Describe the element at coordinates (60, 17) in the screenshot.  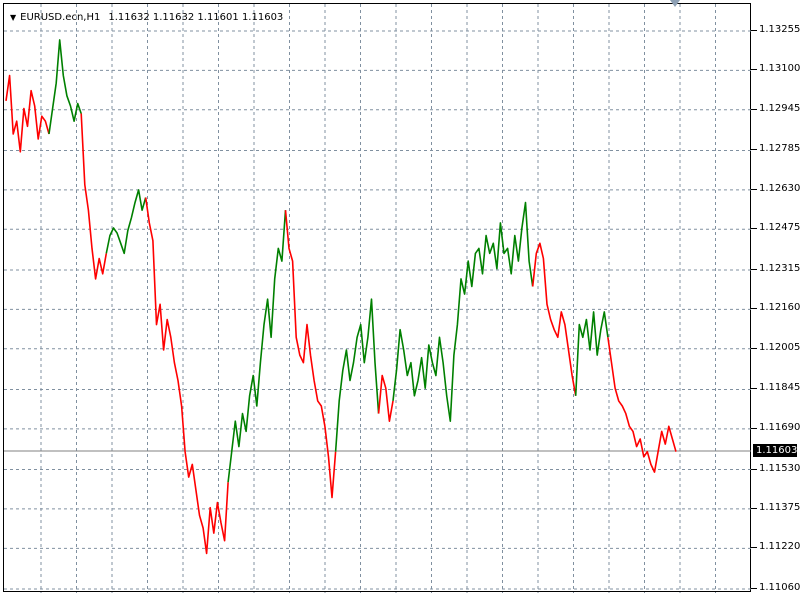
I see `symbol-label: EURUSD.ecn,H1` at that location.